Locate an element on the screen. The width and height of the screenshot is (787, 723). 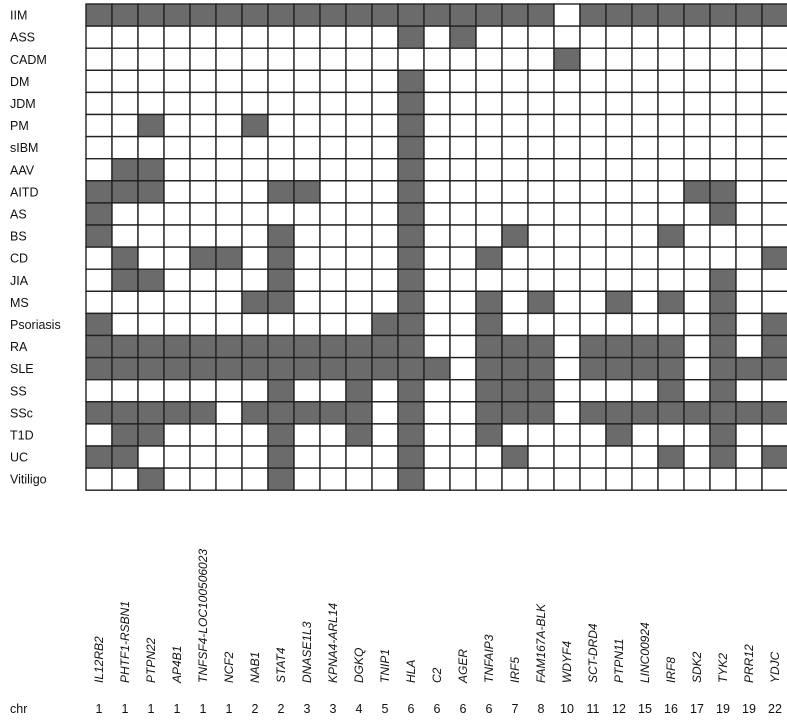
column-label: TNIP1 is located at coordinates (385, 666).